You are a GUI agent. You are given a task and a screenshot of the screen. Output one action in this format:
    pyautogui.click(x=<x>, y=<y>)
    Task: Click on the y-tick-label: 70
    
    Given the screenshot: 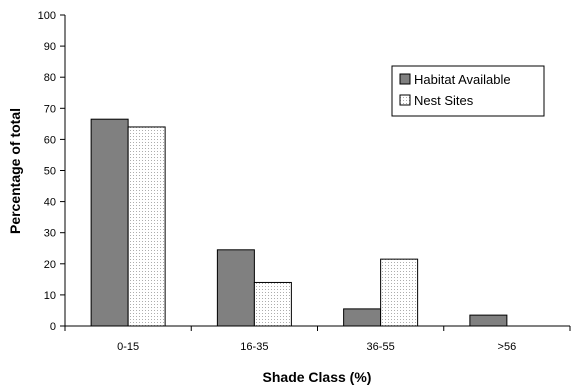 What is the action you would take?
    pyautogui.click(x=50, y=109)
    